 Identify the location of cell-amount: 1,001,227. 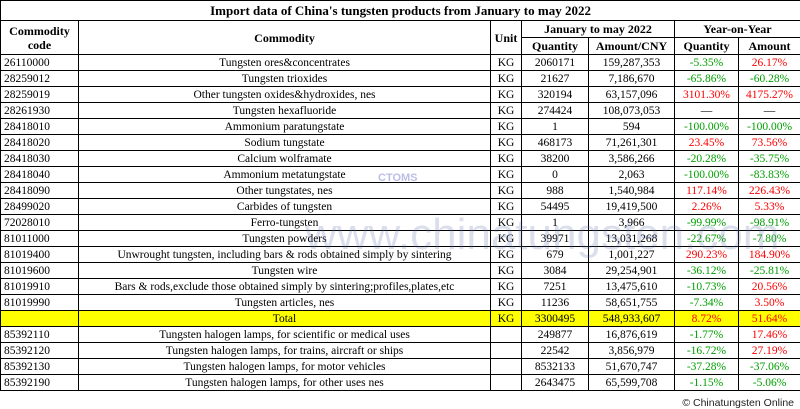
(631, 254).